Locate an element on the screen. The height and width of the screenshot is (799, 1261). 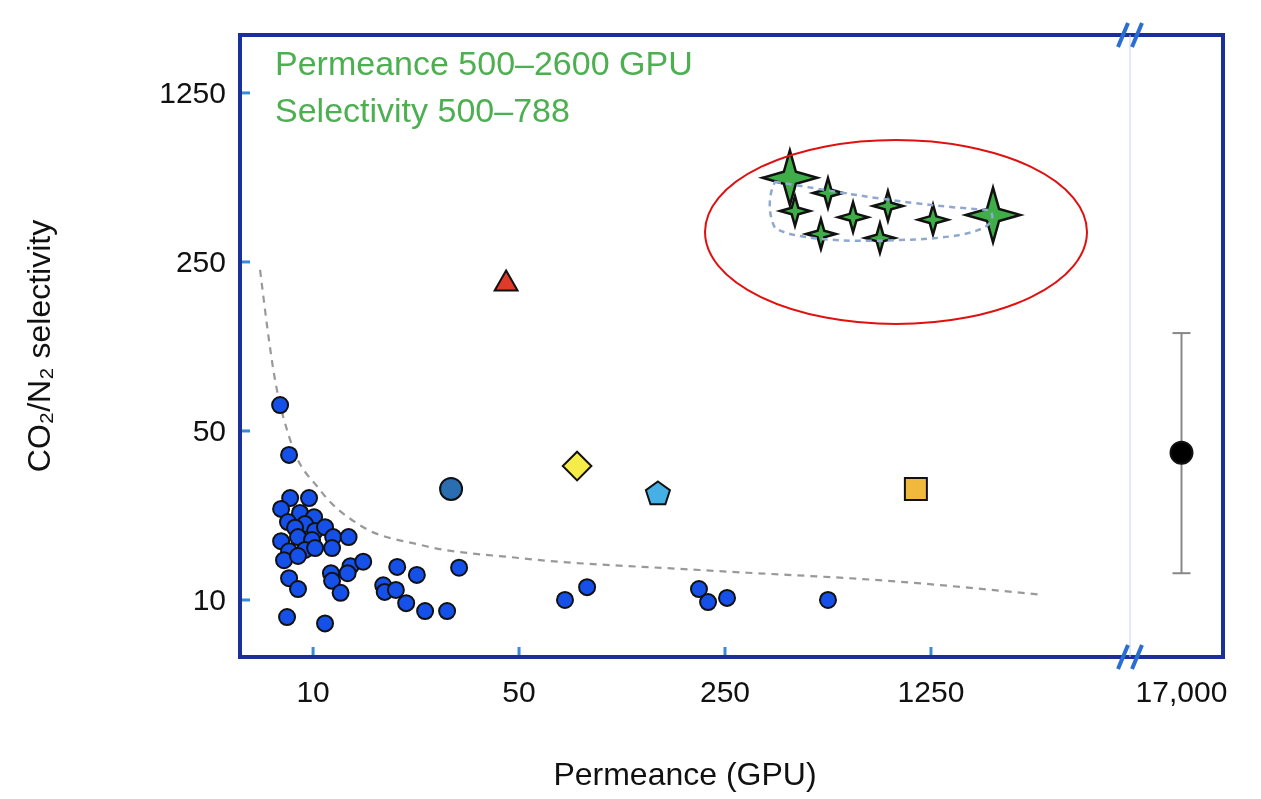
y-tick-label: 250 is located at coordinates (200, 262).